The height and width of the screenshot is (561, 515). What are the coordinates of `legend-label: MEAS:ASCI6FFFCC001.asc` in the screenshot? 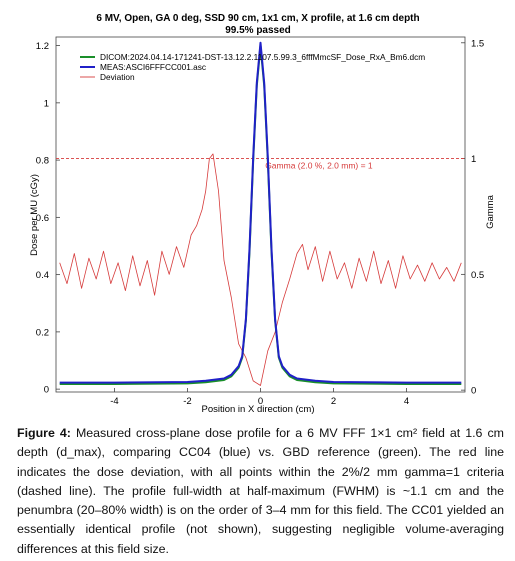 It's located at (153, 67).